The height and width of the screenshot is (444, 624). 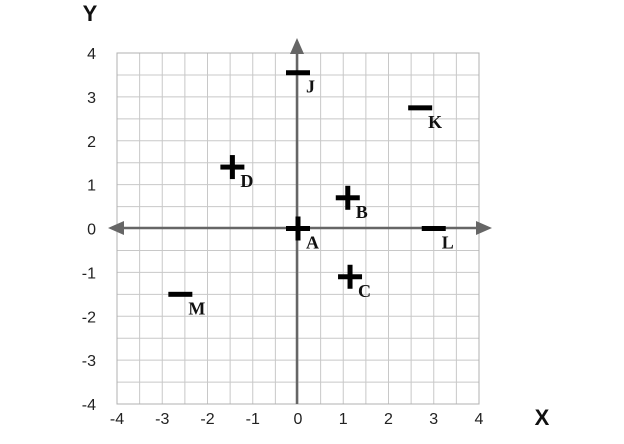 I want to click on y-tick-label: 0, so click(x=91, y=230).